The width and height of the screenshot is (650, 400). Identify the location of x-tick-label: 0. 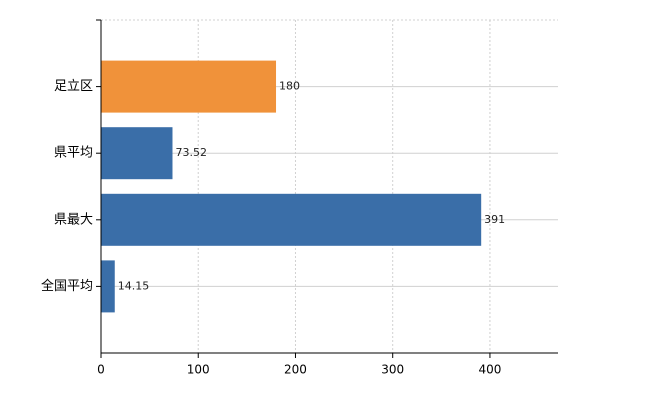
(101, 370).